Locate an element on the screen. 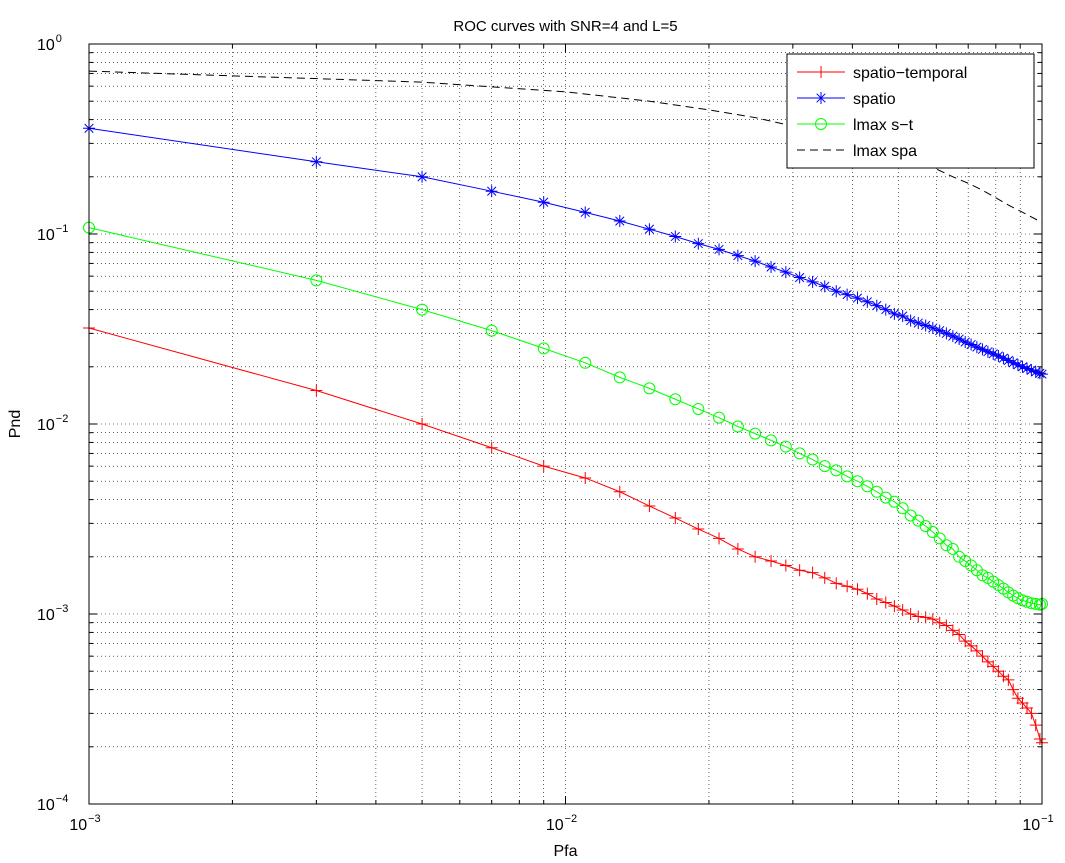  legend-label: lmax s−t is located at coordinates (883, 125).